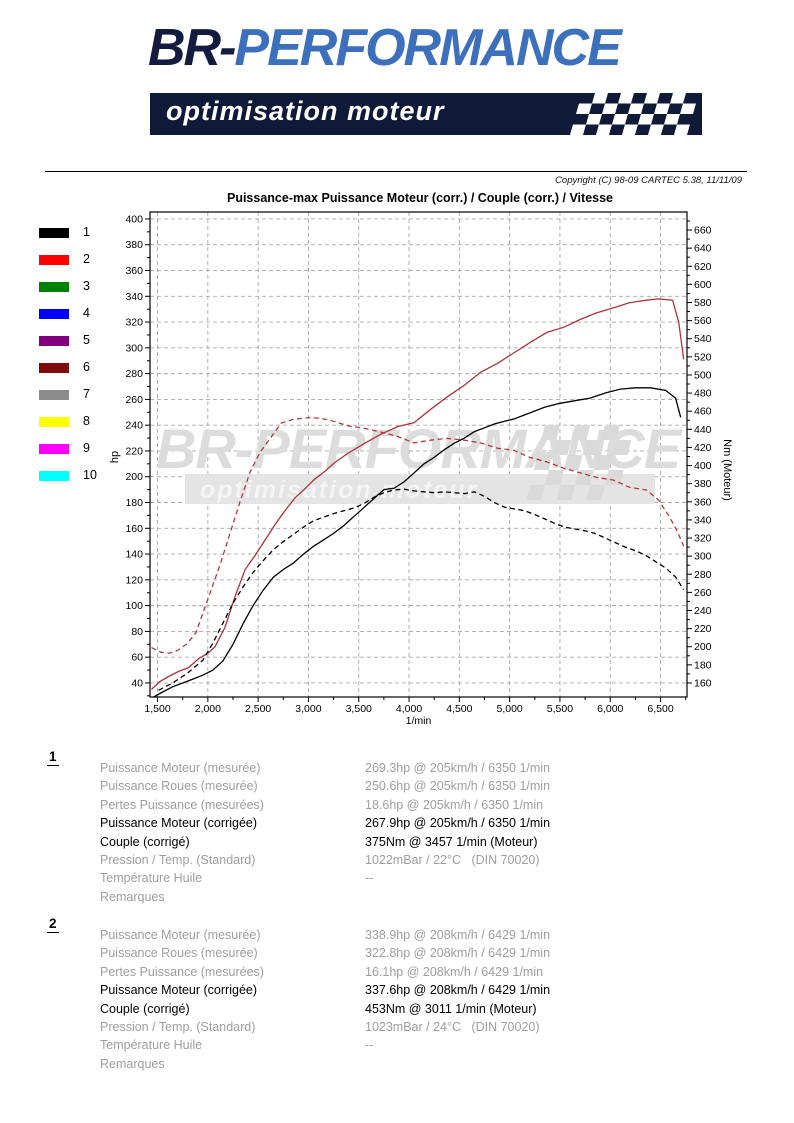 This screenshot has height=1123, width=794. Describe the element at coordinates (703, 357) in the screenshot. I see `svg-text: 520` at that location.